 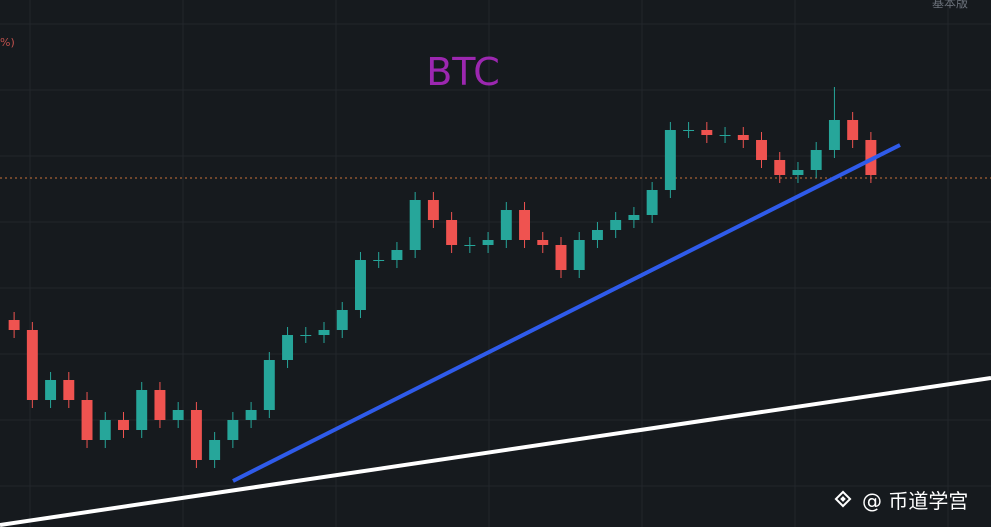 What do you see at coordinates (915, 501) in the screenshot?
I see `watermark: @ 币道学宫` at bounding box center [915, 501].